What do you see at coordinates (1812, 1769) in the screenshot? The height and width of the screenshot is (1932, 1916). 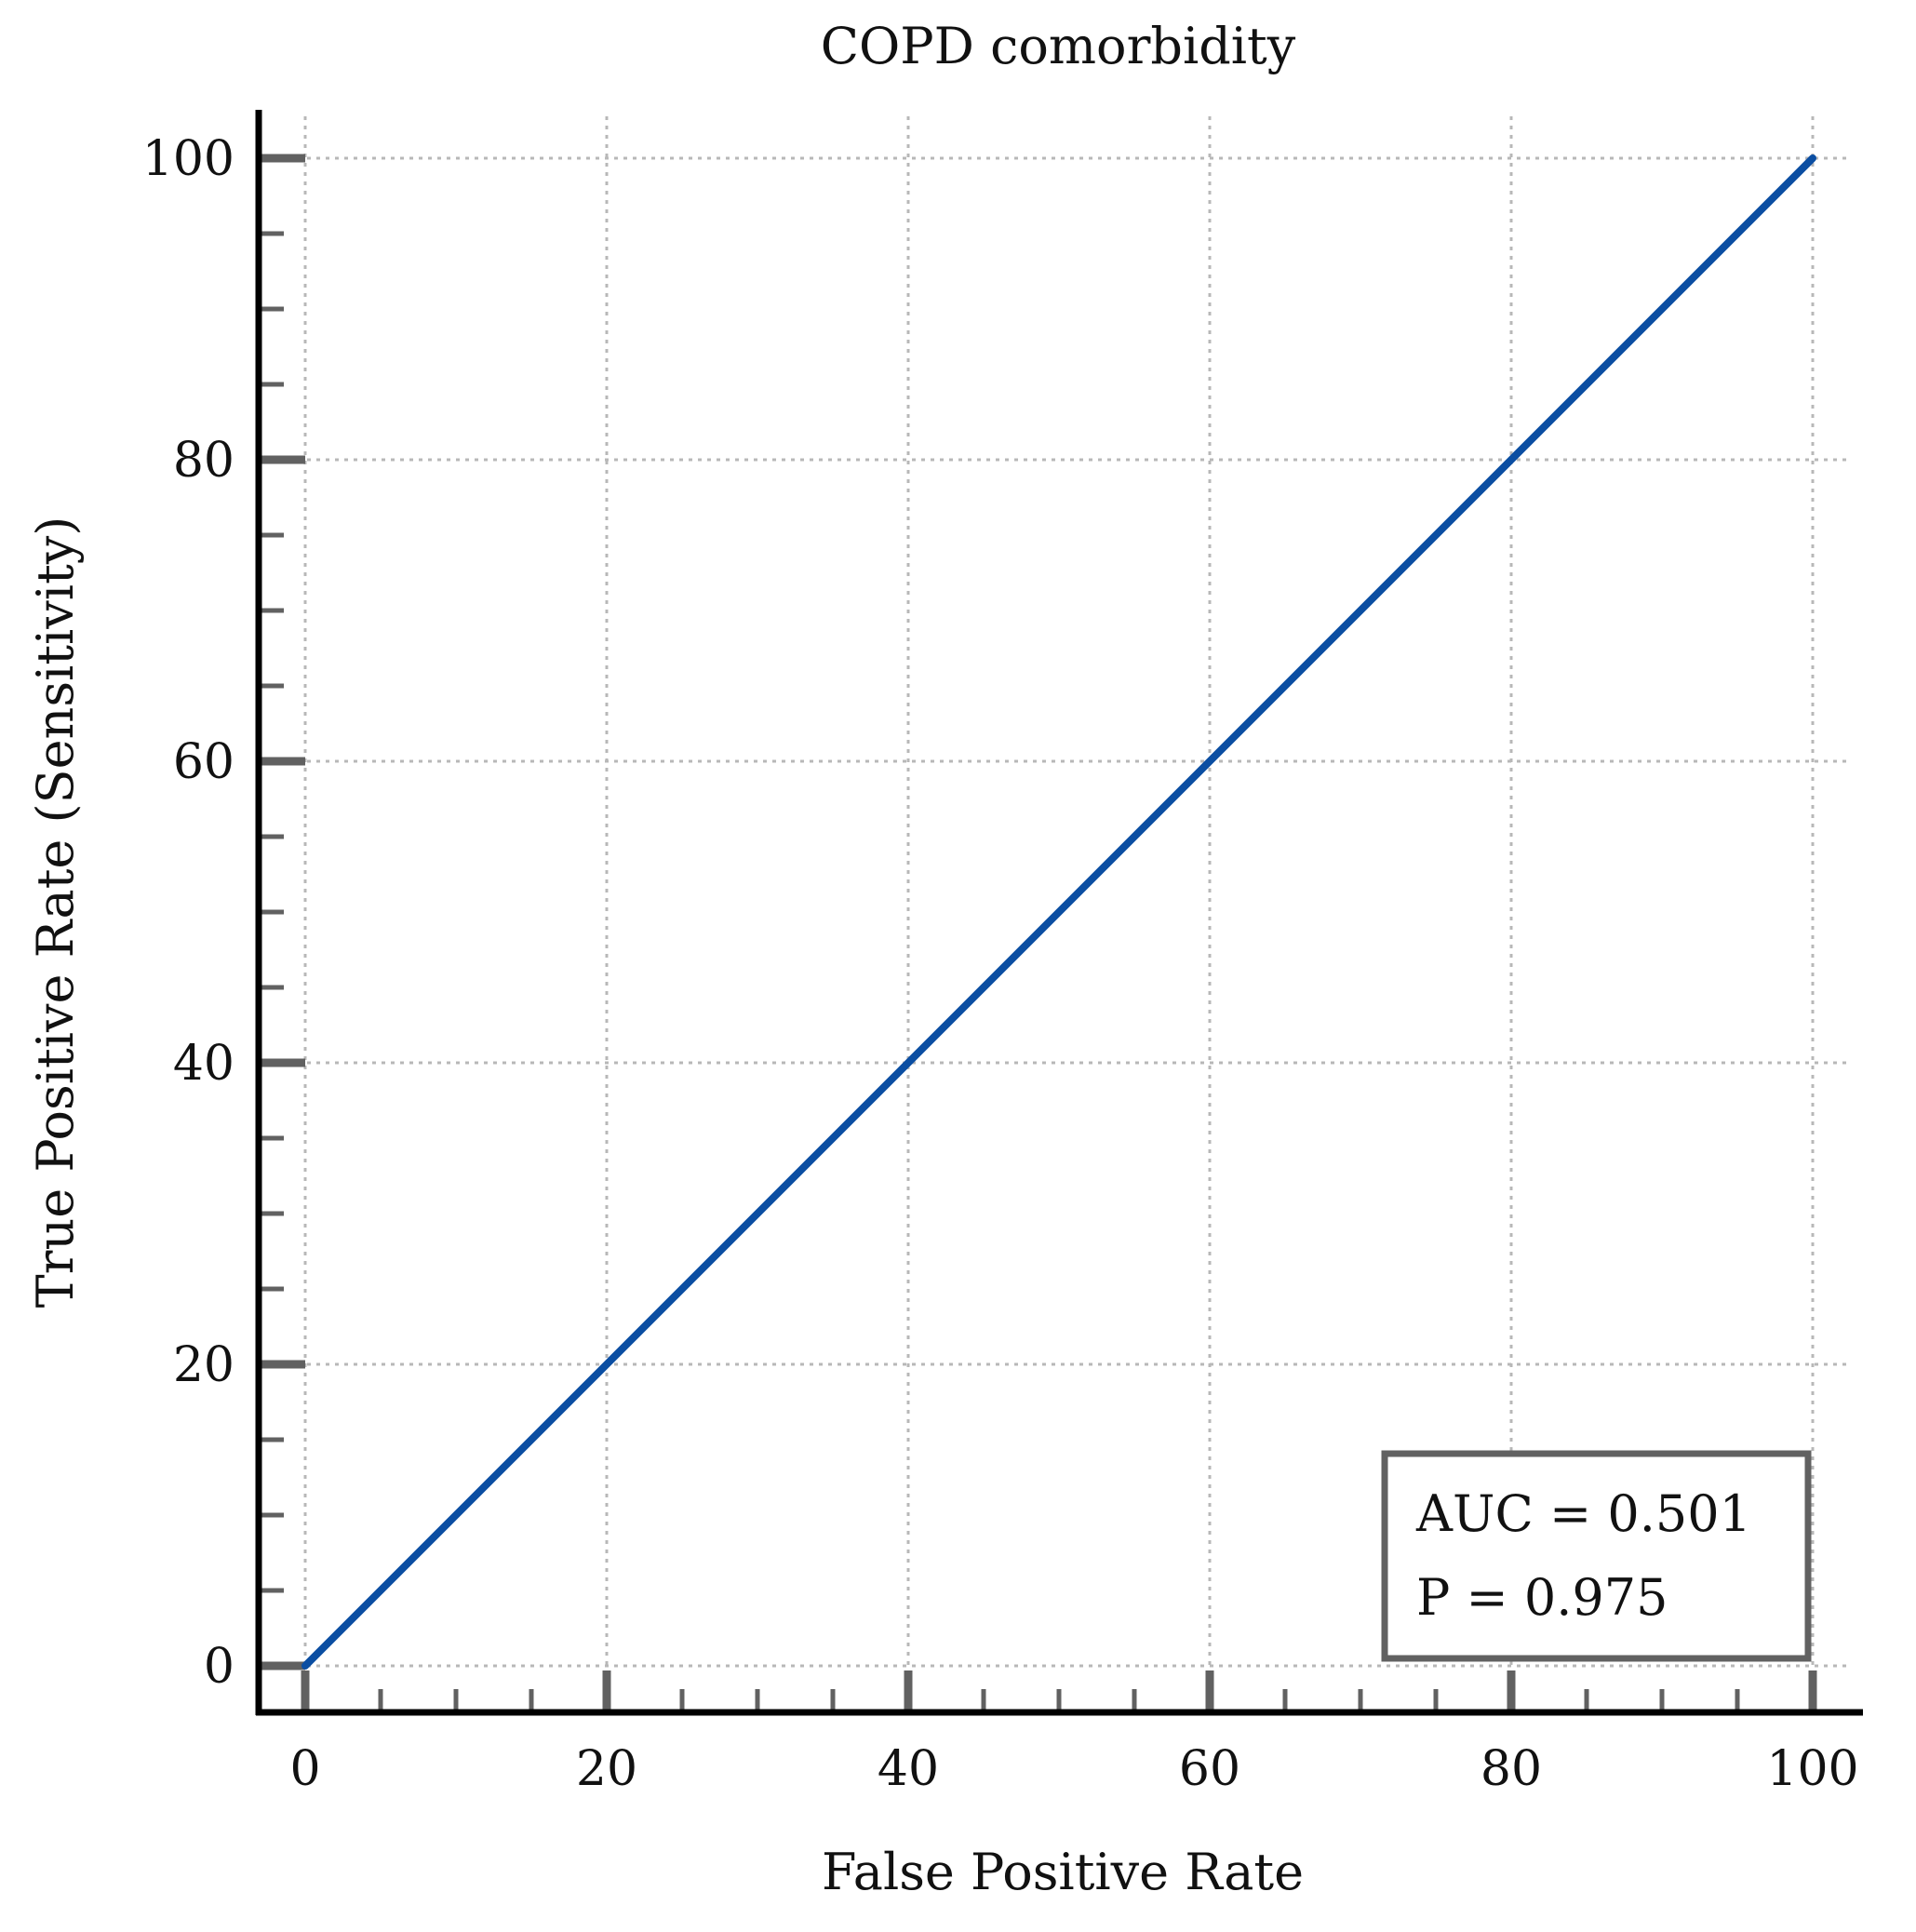 I see `x-tick-label-100: 100` at bounding box center [1812, 1769].